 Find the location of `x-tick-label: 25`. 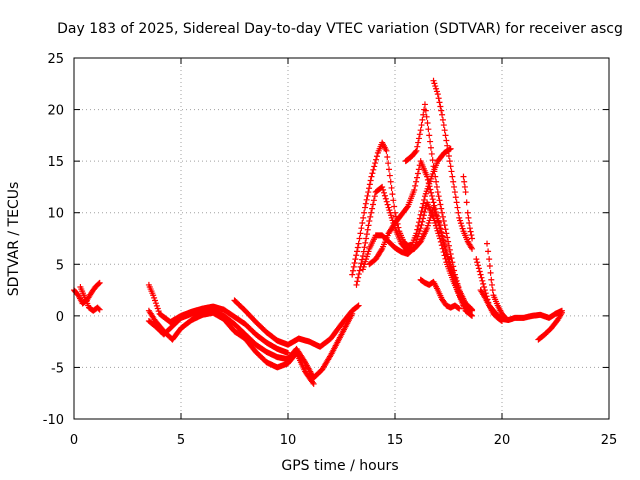

x-tick-label: 25 is located at coordinates (609, 440).